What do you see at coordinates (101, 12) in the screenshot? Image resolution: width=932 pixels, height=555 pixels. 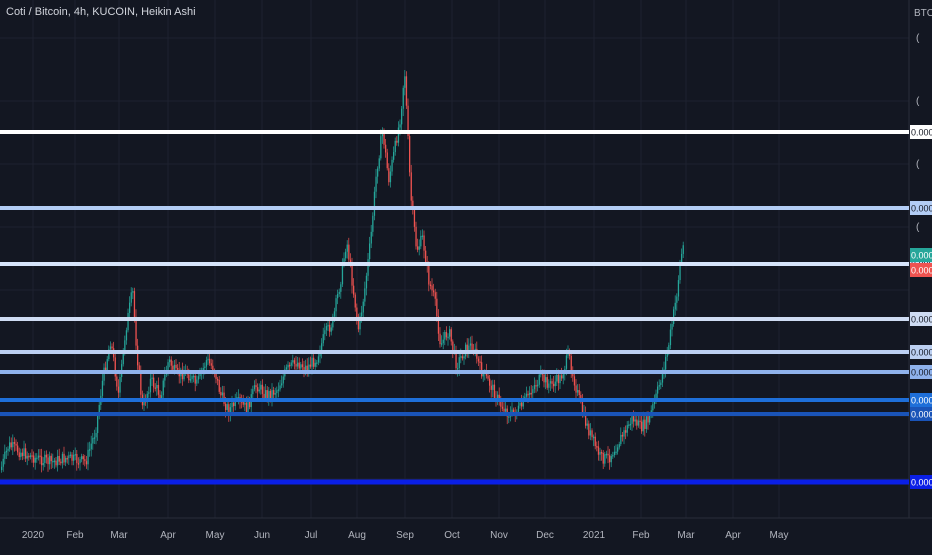 I see `chart-title: Coti / Bitcoin, 4h, KUCOIN, Heikin Ashi` at bounding box center [101, 12].